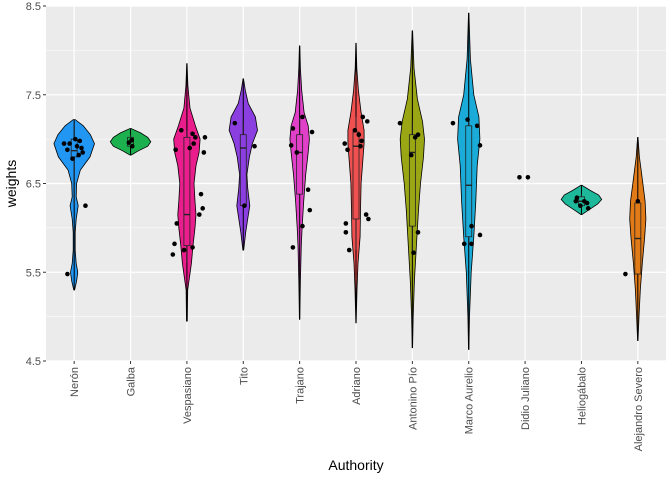 Image resolution: width=672 pixels, height=480 pixels. Describe the element at coordinates (244, 376) in the screenshot. I see `x-tick-label-tito: Tito` at that location.